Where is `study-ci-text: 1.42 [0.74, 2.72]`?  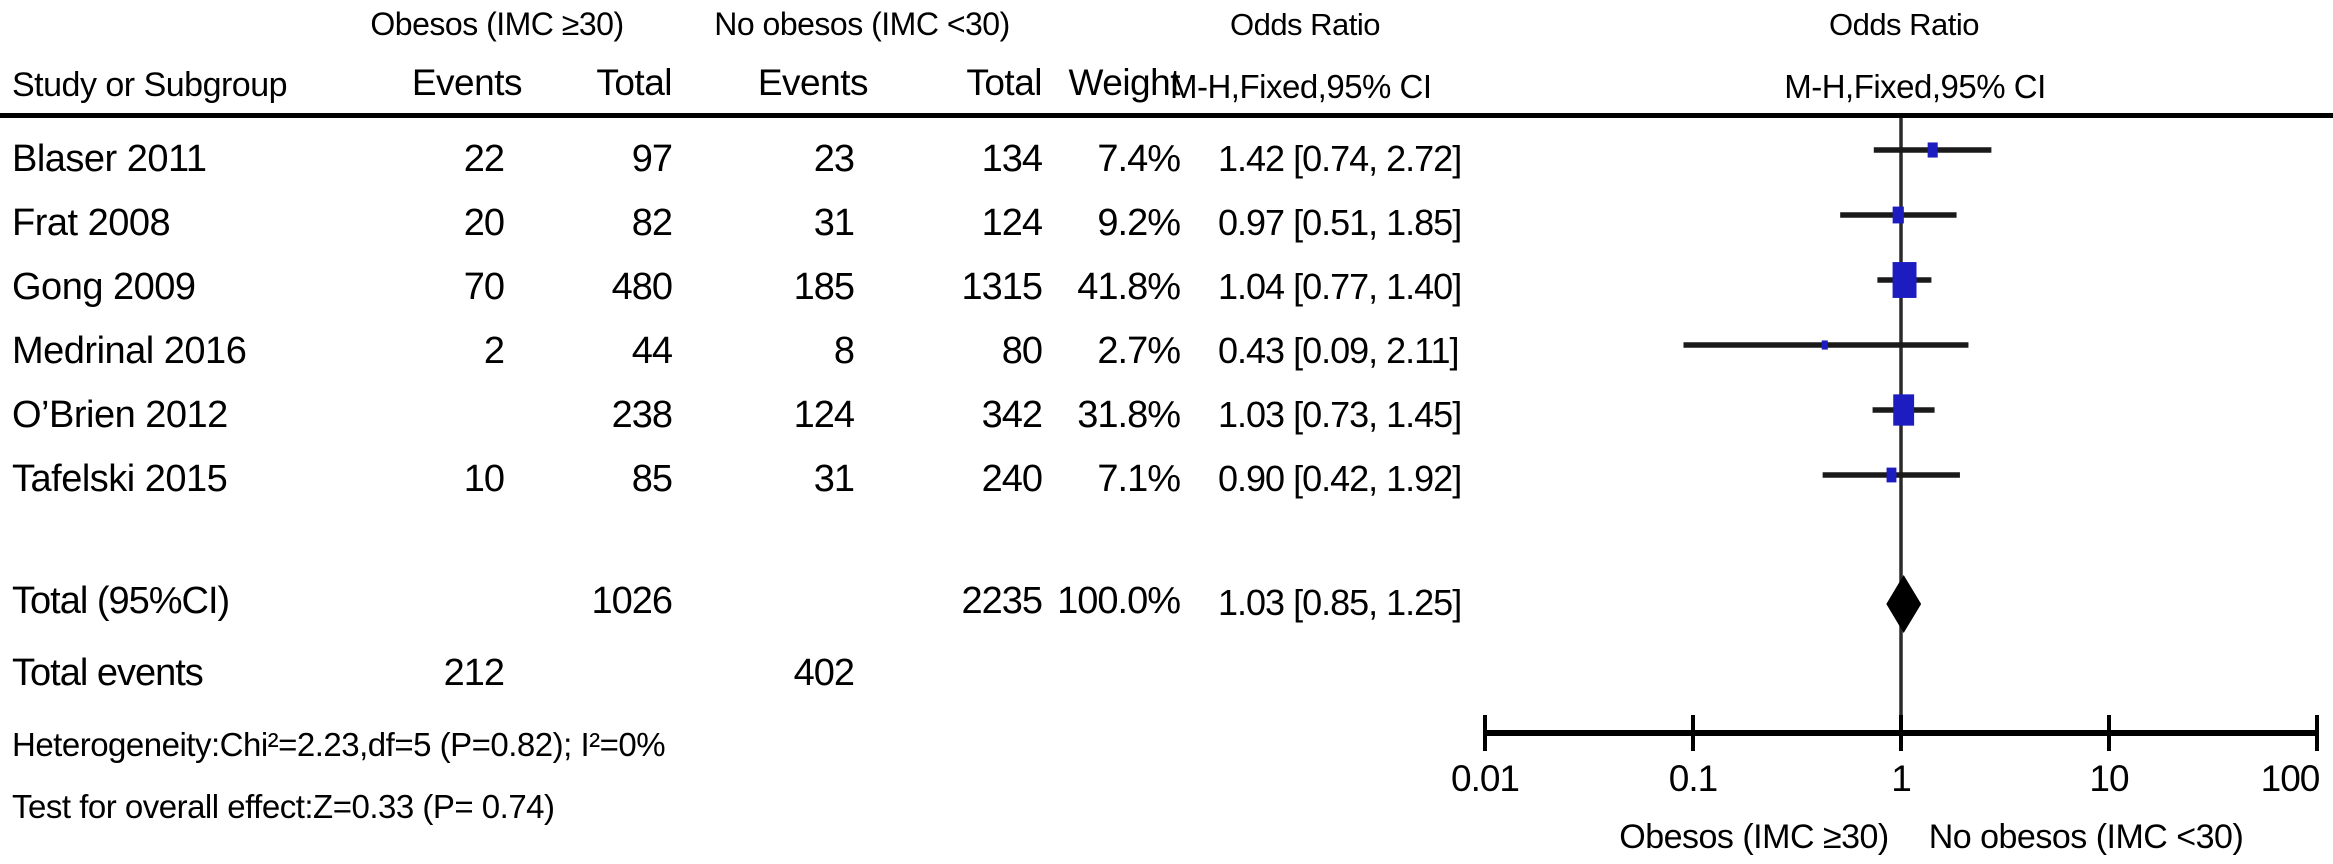
study-ci-text: 1.42 [0.74, 2.72] is located at coordinates (1340, 158).